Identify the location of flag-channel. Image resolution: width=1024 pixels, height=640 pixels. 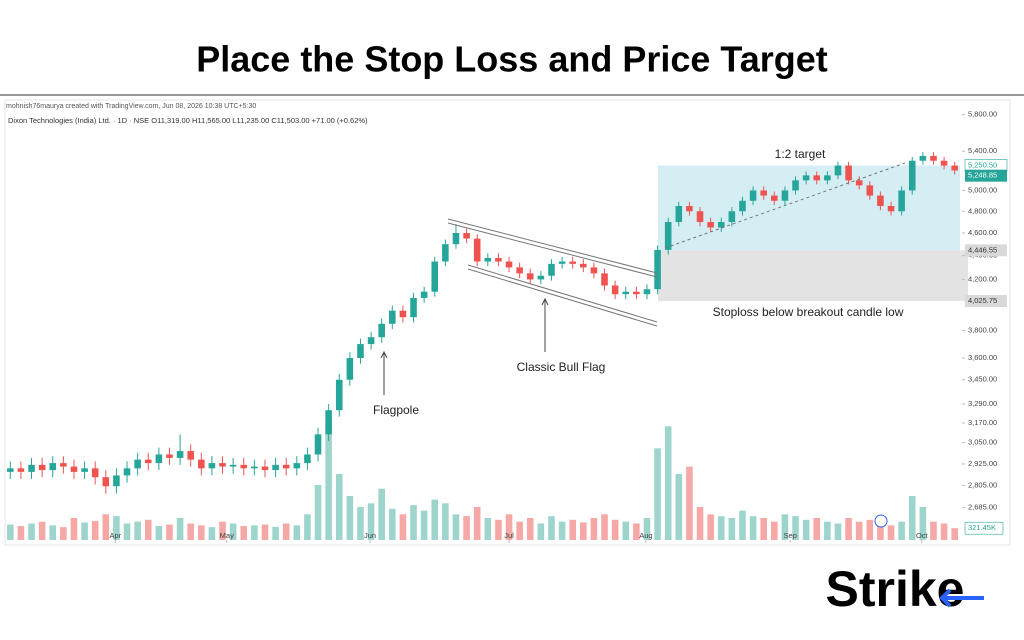
(552, 272).